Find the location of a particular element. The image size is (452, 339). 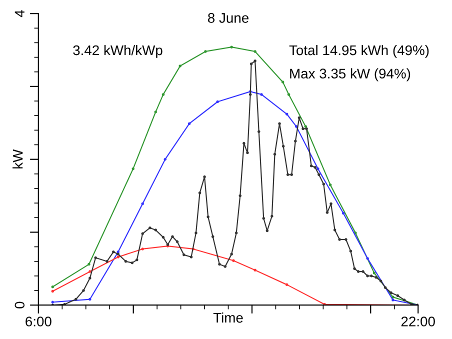

annotation: Total 14.95 kWh (49%) is located at coordinates (359, 51).